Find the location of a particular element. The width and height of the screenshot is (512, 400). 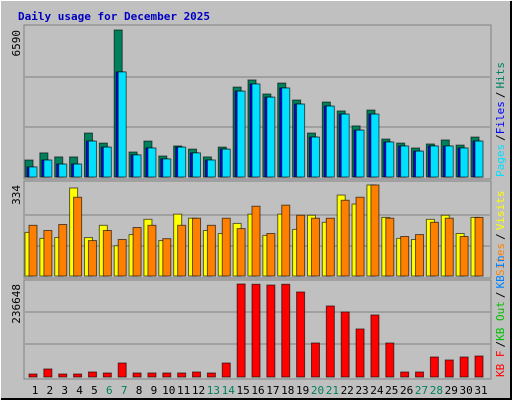

x-tick-label: 2 is located at coordinates (50, 390).